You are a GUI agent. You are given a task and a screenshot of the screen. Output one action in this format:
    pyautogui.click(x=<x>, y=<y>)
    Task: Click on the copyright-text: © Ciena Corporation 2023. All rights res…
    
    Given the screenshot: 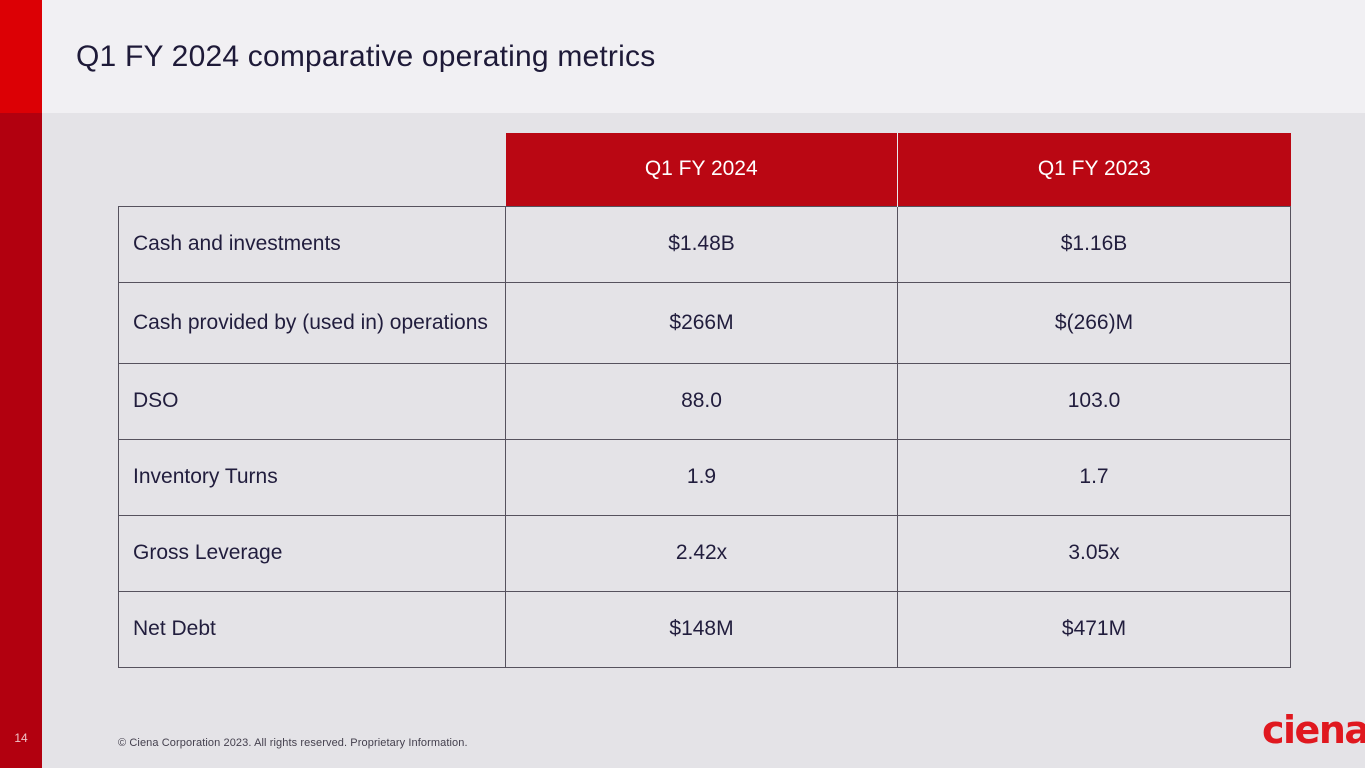 What is the action you would take?
    pyautogui.click(x=293, y=743)
    